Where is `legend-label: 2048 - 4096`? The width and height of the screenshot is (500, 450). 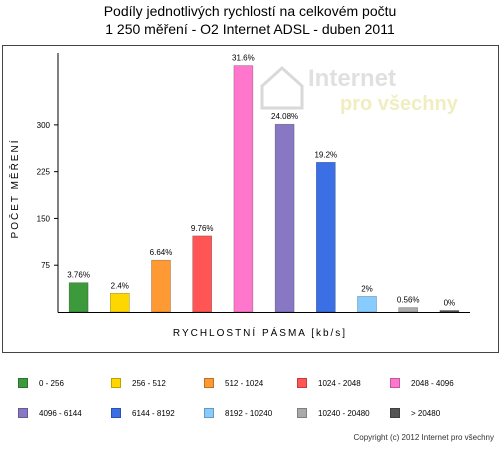
legend-label: 2048 - 4096 is located at coordinates (432, 383).